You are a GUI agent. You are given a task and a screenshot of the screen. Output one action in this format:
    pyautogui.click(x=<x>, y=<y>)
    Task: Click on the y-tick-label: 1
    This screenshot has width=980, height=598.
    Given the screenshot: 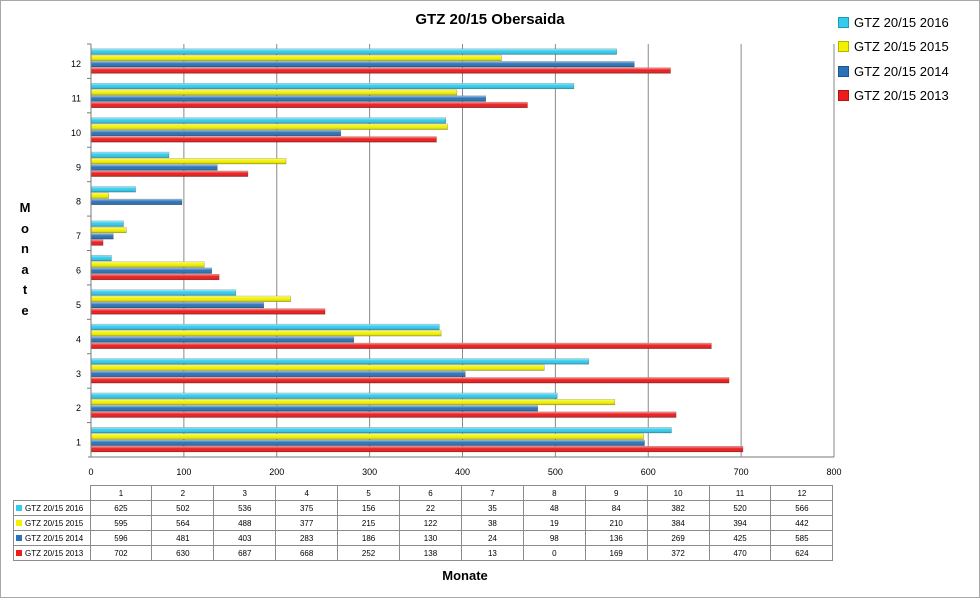 What is the action you would take?
    pyautogui.click(x=78, y=443)
    